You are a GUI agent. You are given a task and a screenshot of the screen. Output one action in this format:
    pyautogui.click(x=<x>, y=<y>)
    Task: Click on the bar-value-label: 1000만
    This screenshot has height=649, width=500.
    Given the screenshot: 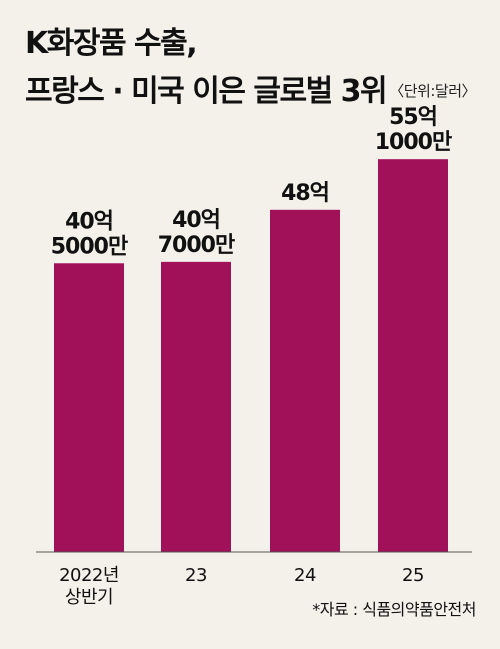 What is the action you would take?
    pyautogui.click(x=413, y=142)
    